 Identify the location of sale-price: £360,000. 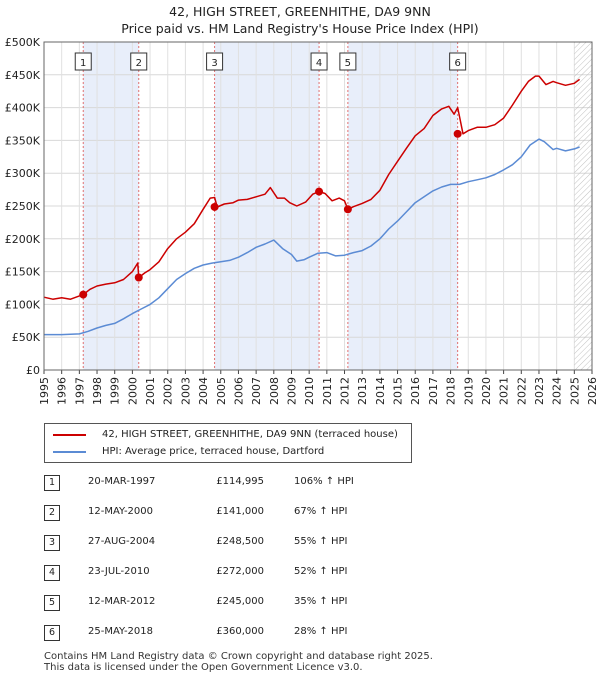
(240, 631).